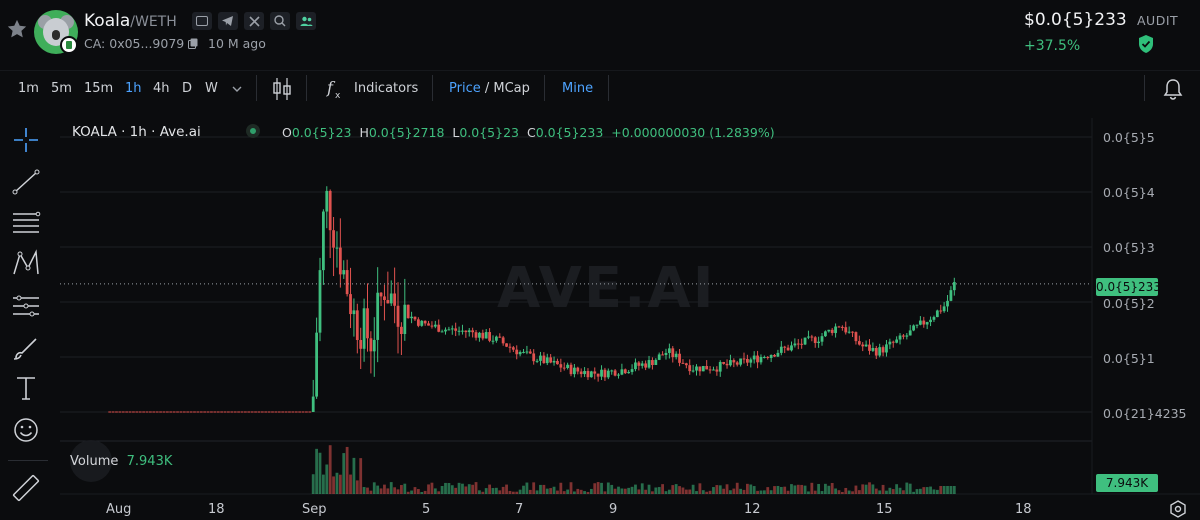 The height and width of the screenshot is (520, 1200). Describe the element at coordinates (613, 509) in the screenshot. I see `x-tick-label: 9` at that location.